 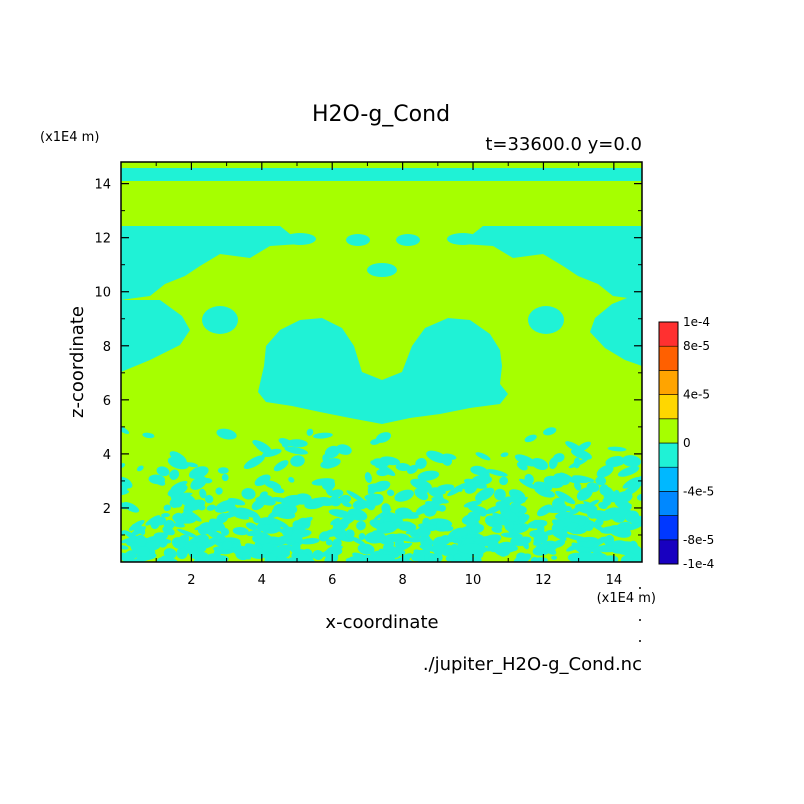 I want to click on y-unit-label: (x1E4 m), so click(x=69, y=137).